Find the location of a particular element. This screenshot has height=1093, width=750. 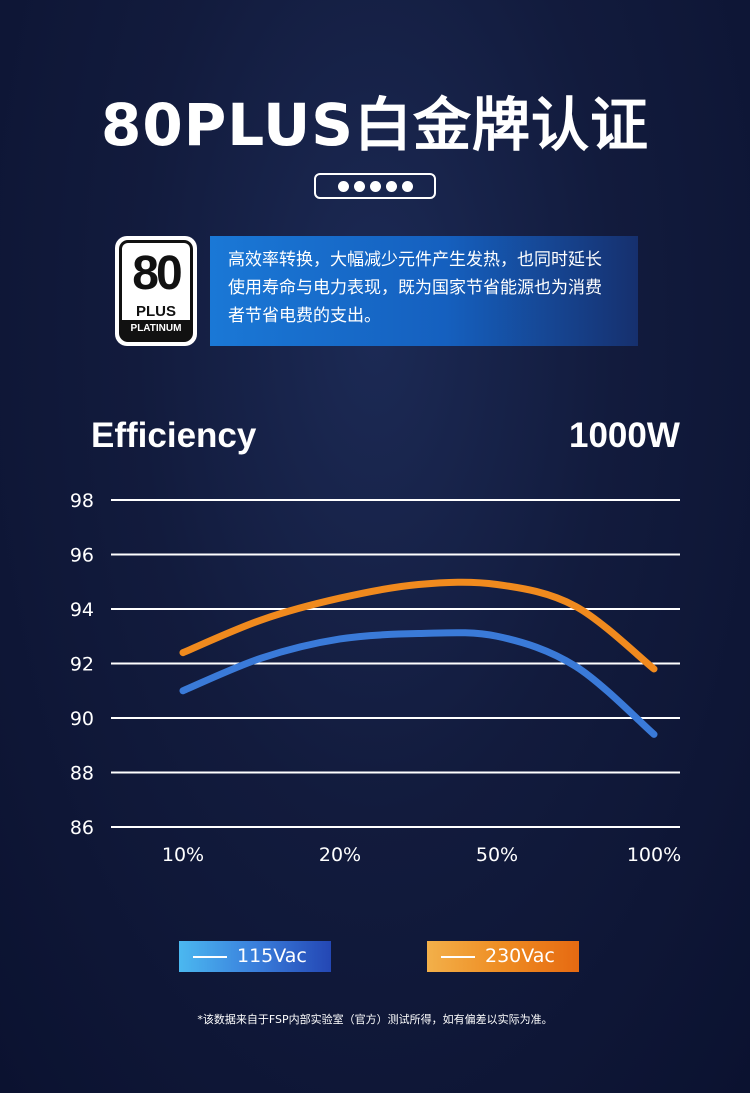

x-tick-label: 50% is located at coordinates (497, 855).